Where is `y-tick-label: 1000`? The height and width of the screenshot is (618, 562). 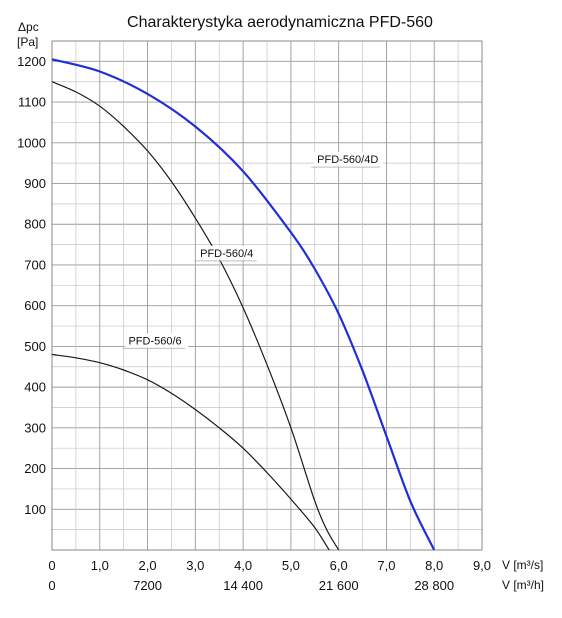
y-tick-label: 1000 is located at coordinates (31, 142).